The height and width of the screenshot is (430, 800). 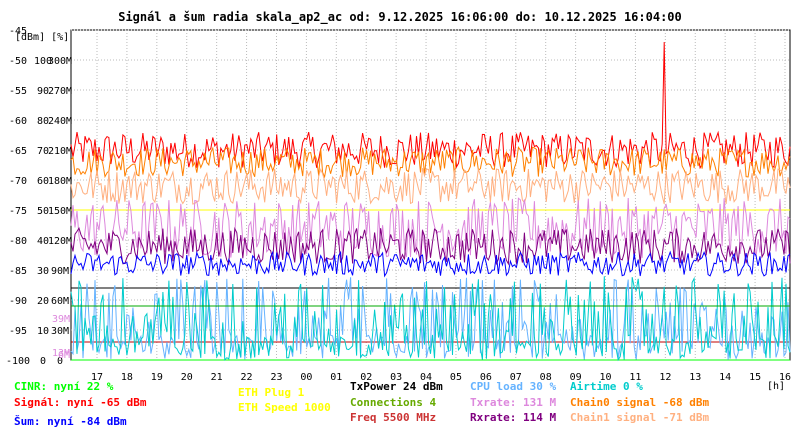 I want to click on series-um, so click(x=430, y=264).